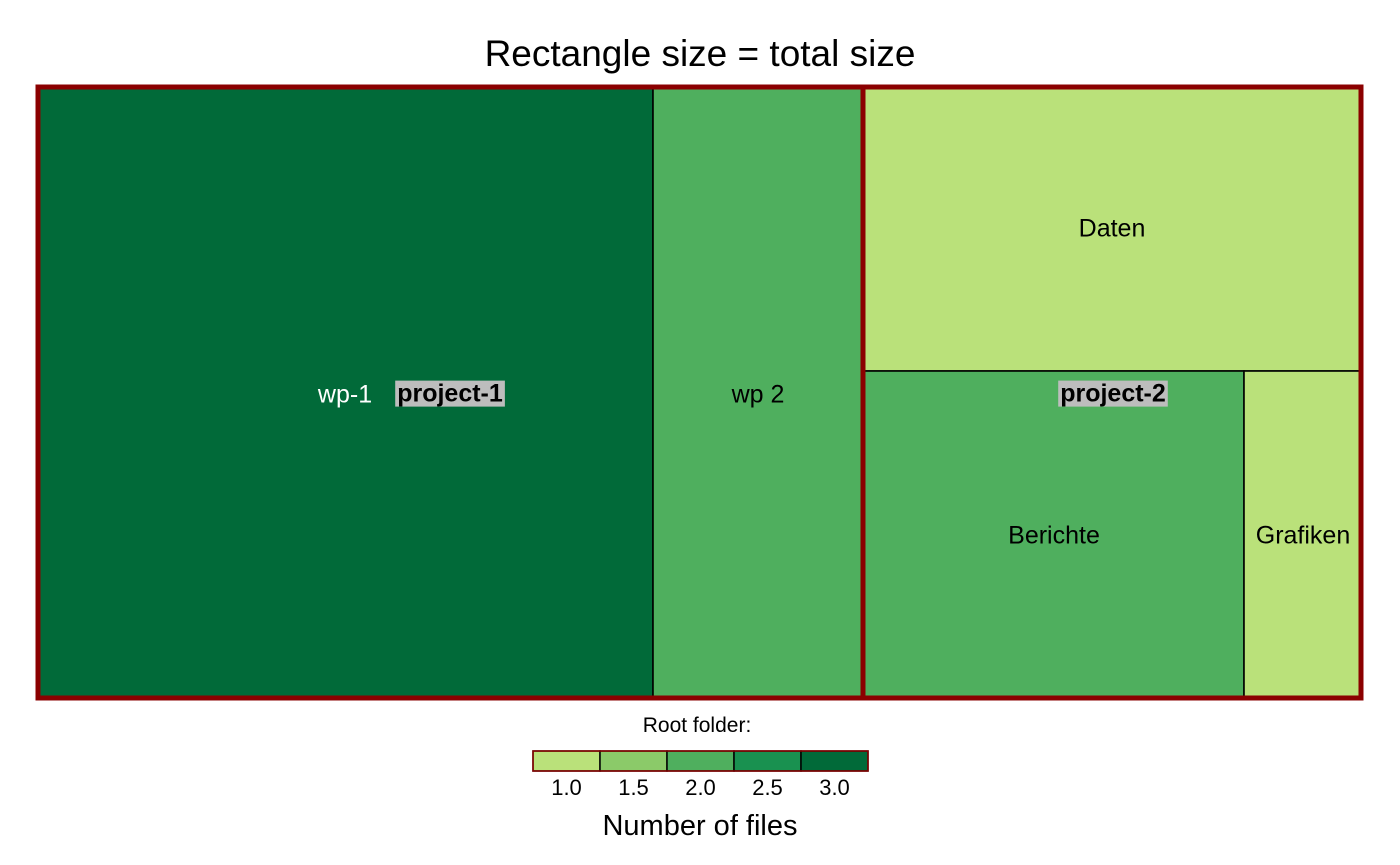  What do you see at coordinates (700, 53) in the screenshot?
I see `chart-title: Rectangle size = total size` at bounding box center [700, 53].